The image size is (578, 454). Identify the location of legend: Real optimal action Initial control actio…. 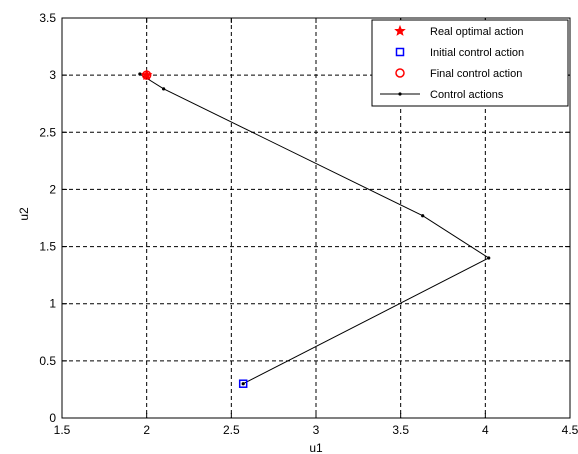
(470, 63).